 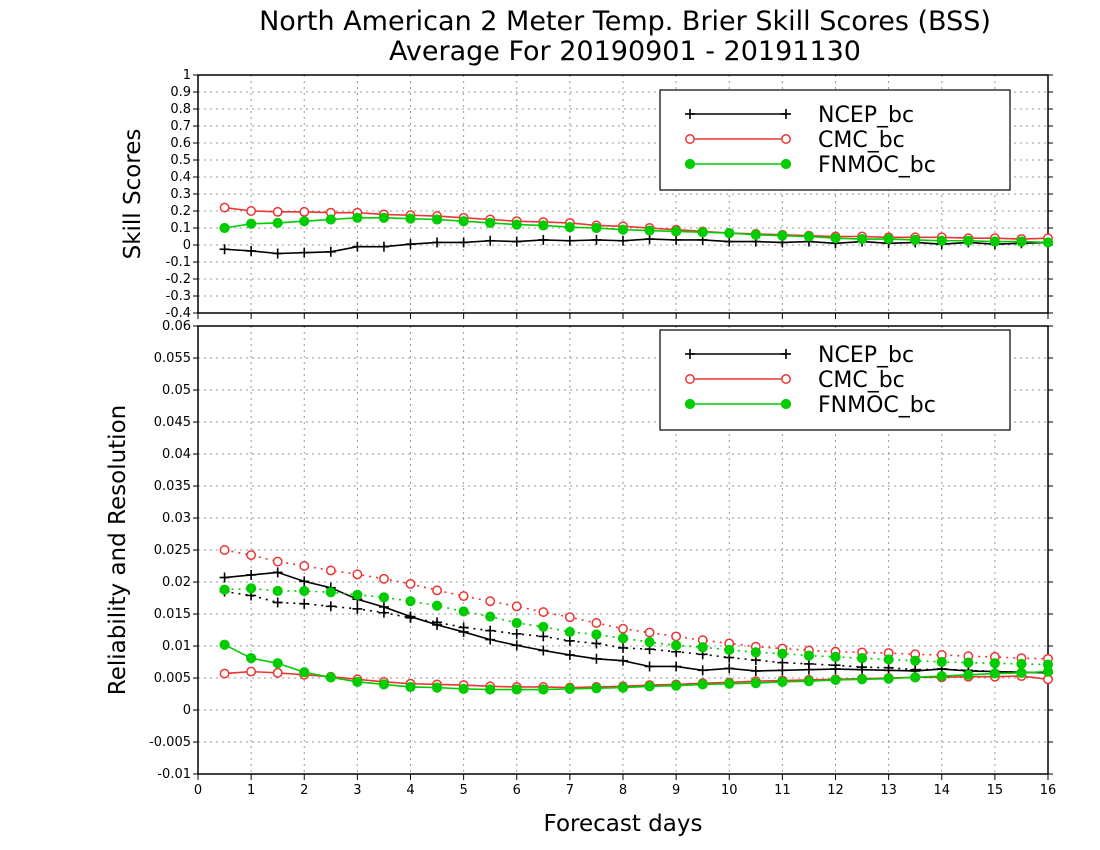 What do you see at coordinates (180, 109) in the screenshot?
I see `y-tick-label: 0.8` at bounding box center [180, 109].